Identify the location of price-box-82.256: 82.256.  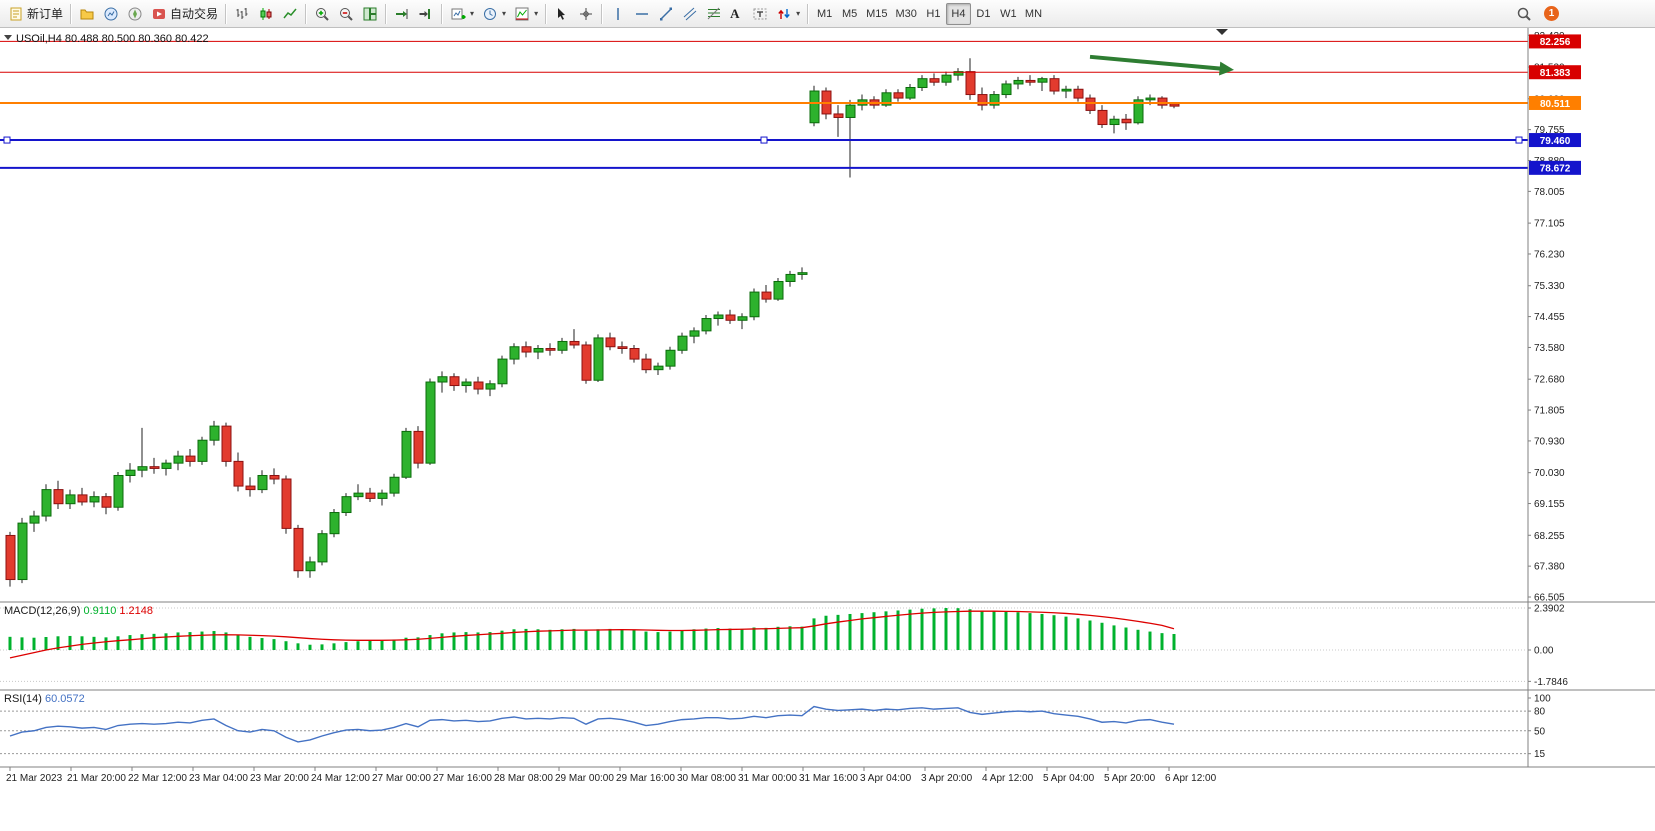
(1555, 41).